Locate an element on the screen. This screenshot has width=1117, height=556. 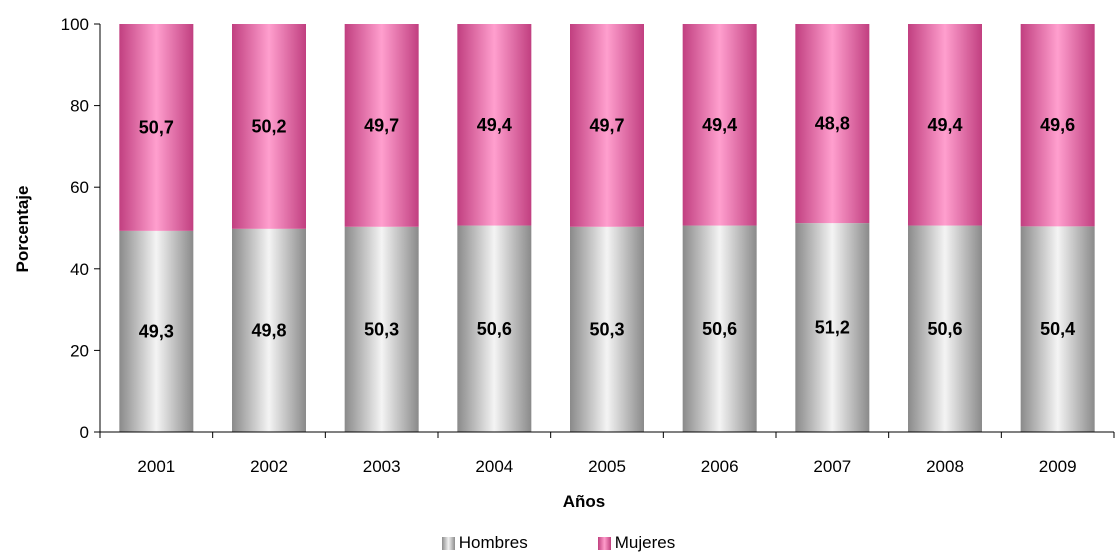
data-label-mujeres-2001: 50,7 is located at coordinates (156, 127).